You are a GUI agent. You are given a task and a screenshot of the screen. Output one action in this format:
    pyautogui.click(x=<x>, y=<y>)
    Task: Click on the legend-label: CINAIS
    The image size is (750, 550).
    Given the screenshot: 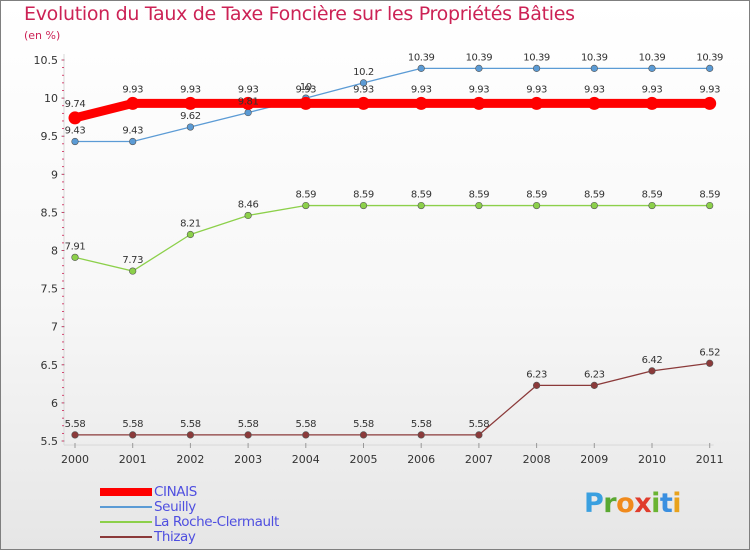 What is the action you would take?
    pyautogui.click(x=175, y=492)
    